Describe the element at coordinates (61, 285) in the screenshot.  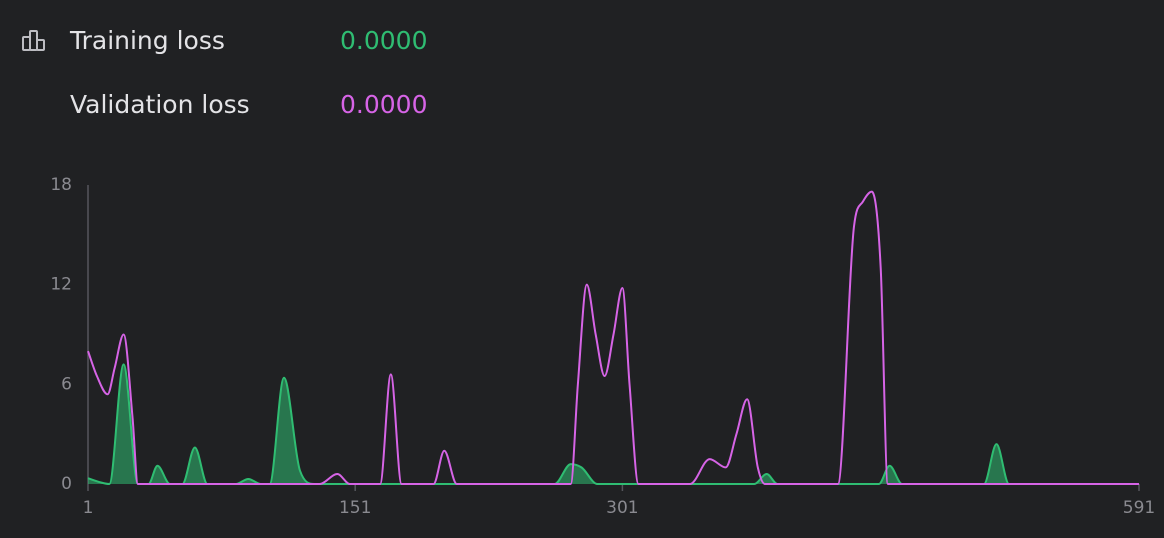
I see `y-tick-label: 12` at that location.